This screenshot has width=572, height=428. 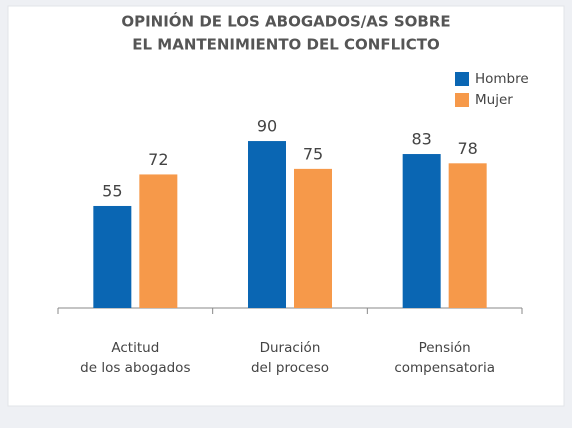 I want to click on legend-label: Mujer, so click(x=494, y=100).